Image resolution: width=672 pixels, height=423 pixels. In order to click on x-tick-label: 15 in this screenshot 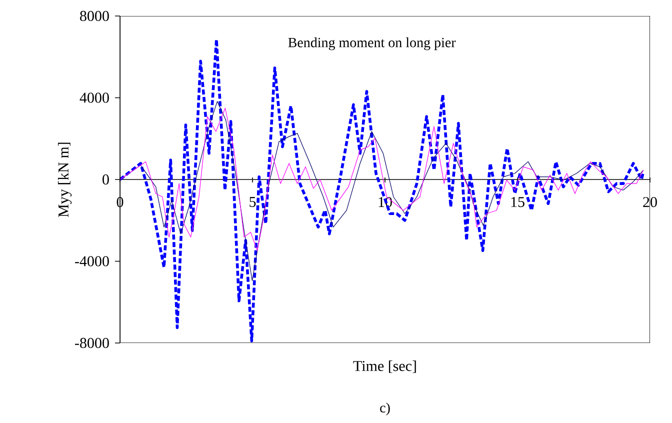, I will do `click(517, 202)`.